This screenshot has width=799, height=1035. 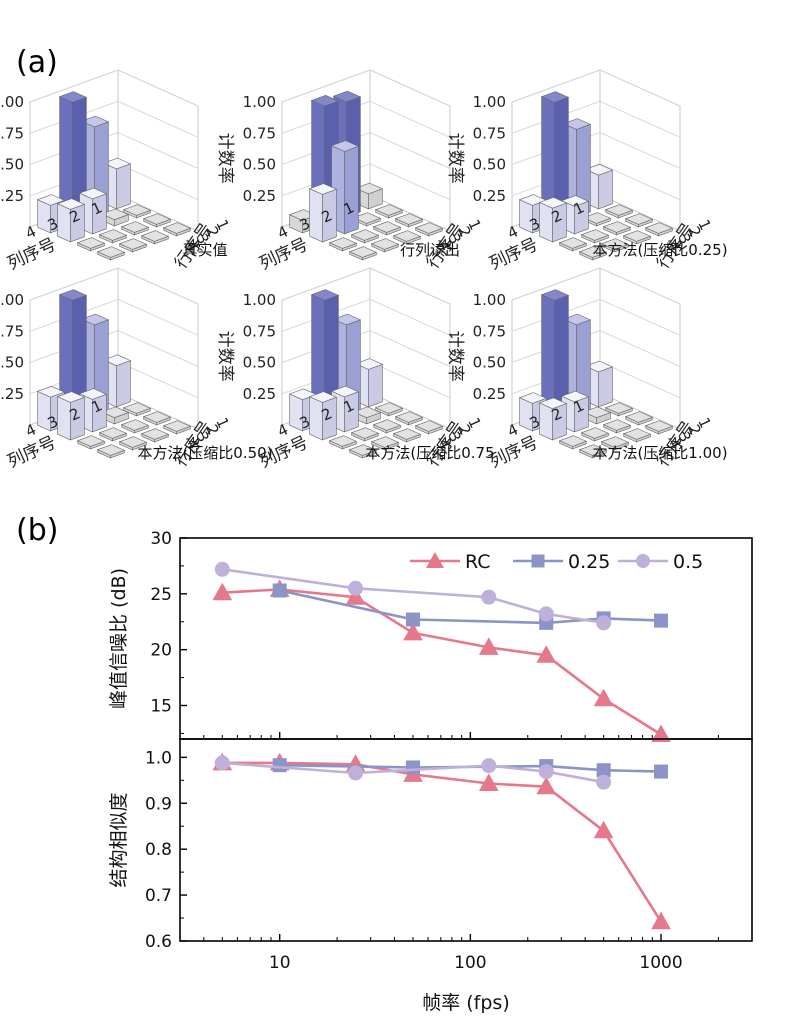 What do you see at coordinates (430, 250) in the screenshot?
I see `subplot-caption: 行列读出` at bounding box center [430, 250].